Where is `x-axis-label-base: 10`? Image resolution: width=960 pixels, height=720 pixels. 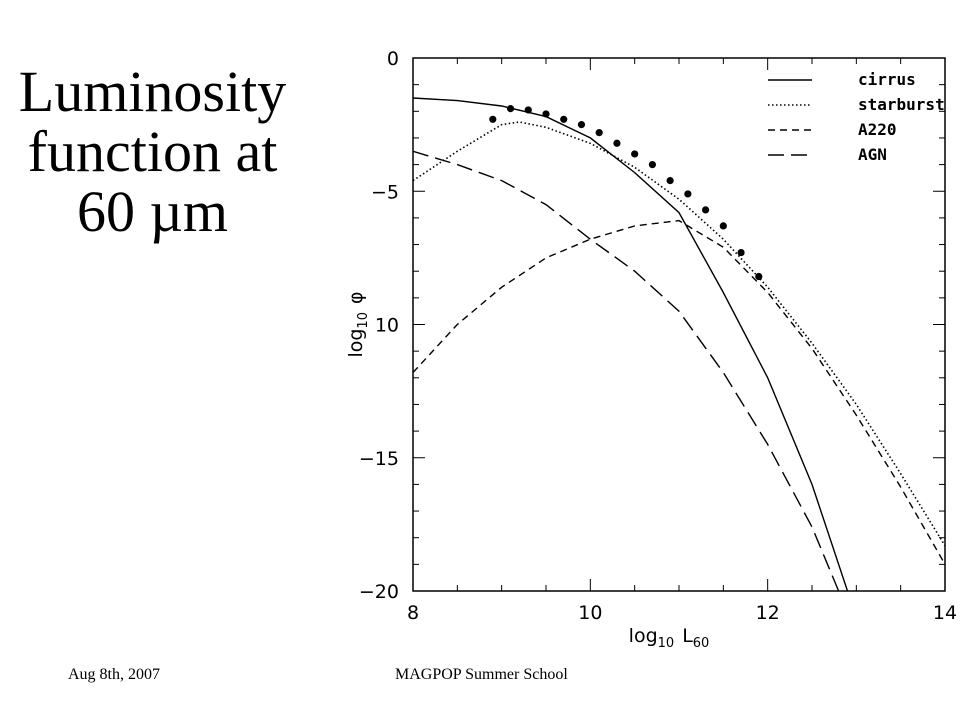
x-axis-label-base: 10 is located at coordinates (666, 643).